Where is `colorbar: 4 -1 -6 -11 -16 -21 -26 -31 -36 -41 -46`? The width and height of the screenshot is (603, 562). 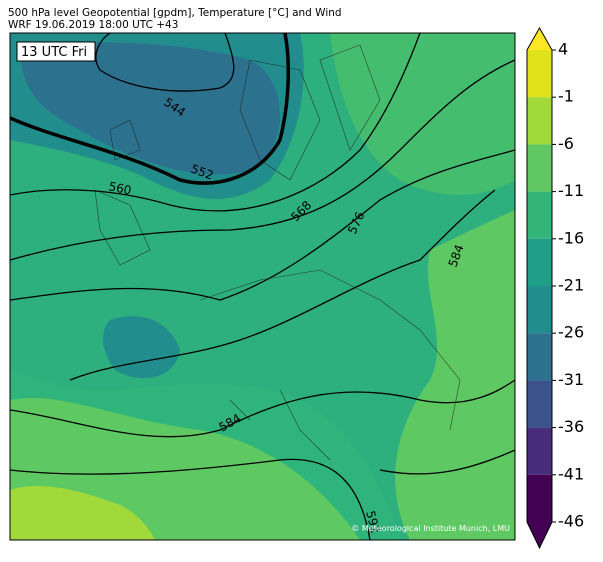
colorbar: 4 -1 -6 -11 -16 -21 -26 -31 -36 -41 -46 is located at coordinates (555, 288).